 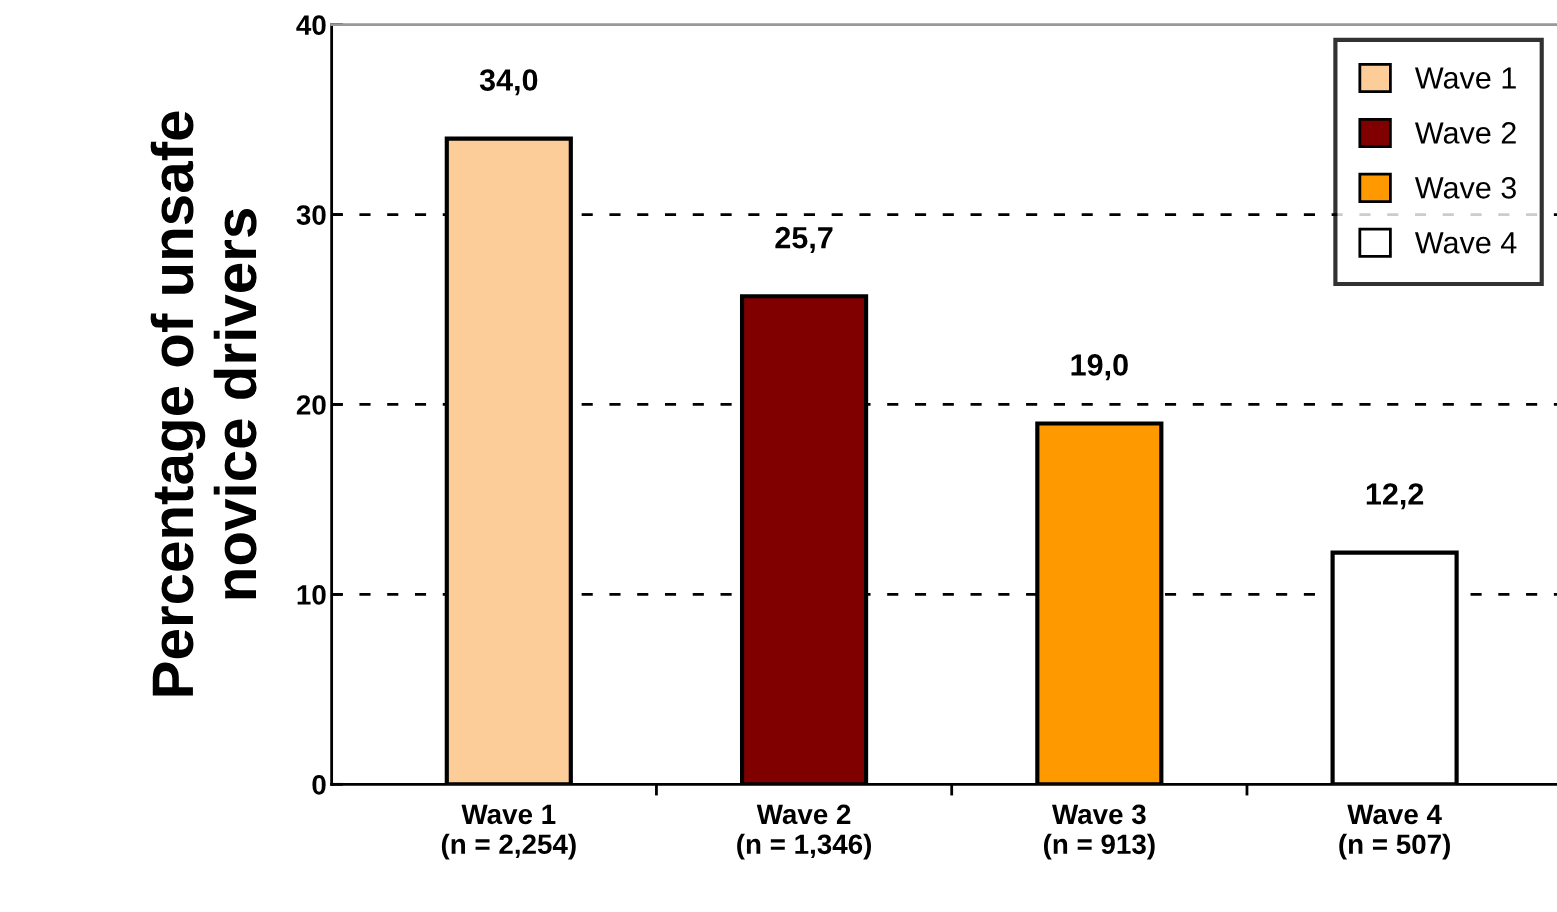 I want to click on y-tick-label: 30, so click(x=311, y=215).